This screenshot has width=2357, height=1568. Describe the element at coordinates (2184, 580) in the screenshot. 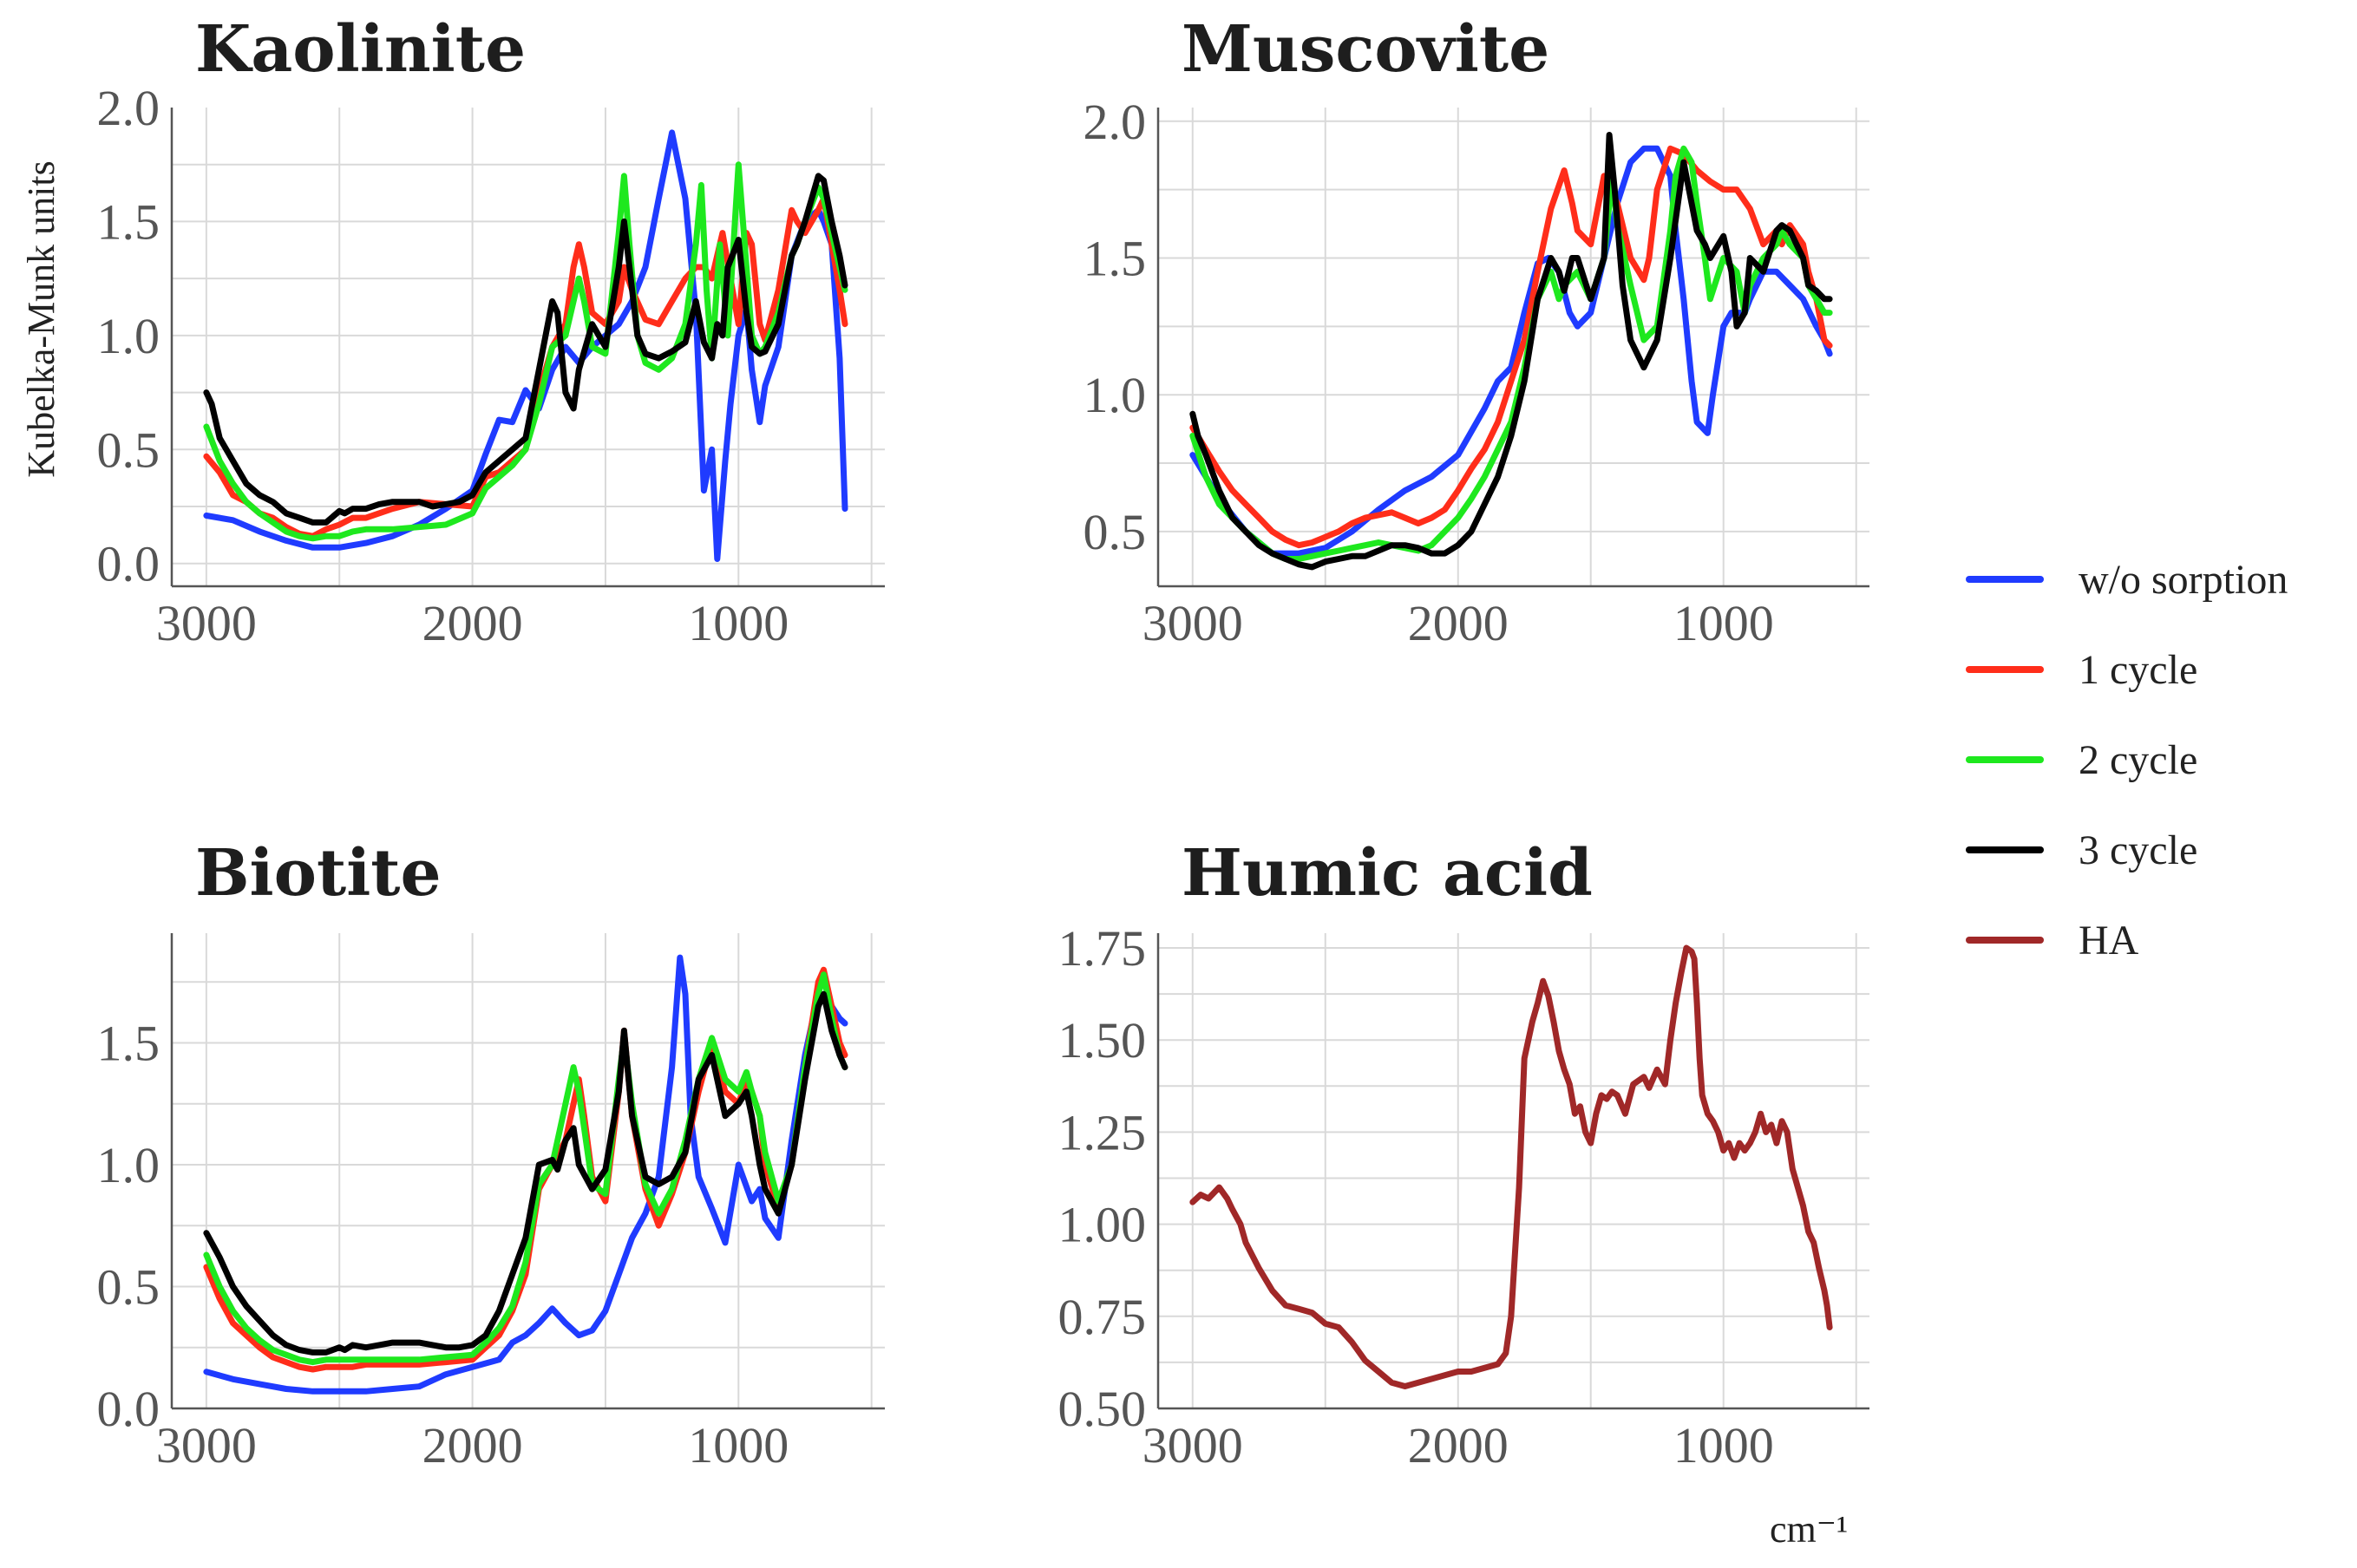

I see `legend-label: w/o sorption` at that location.